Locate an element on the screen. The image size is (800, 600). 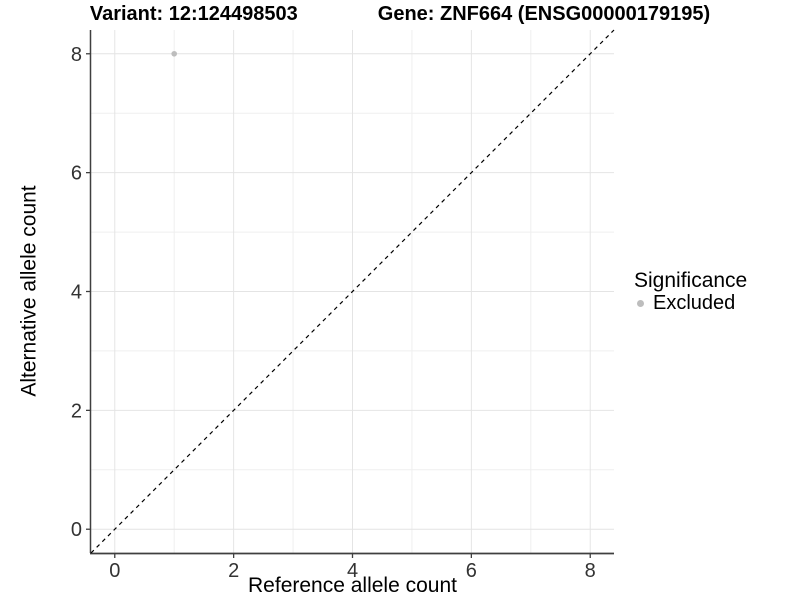
x-tick-label: 6 is located at coordinates (471, 571).